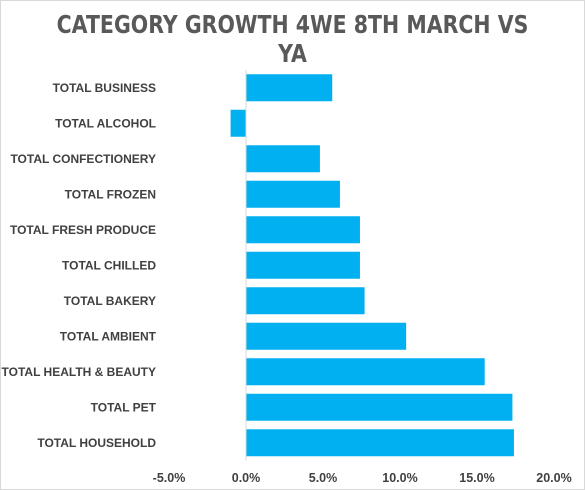  What do you see at coordinates (124, 407) in the screenshot?
I see `category-label: TOTAL PET` at bounding box center [124, 407].